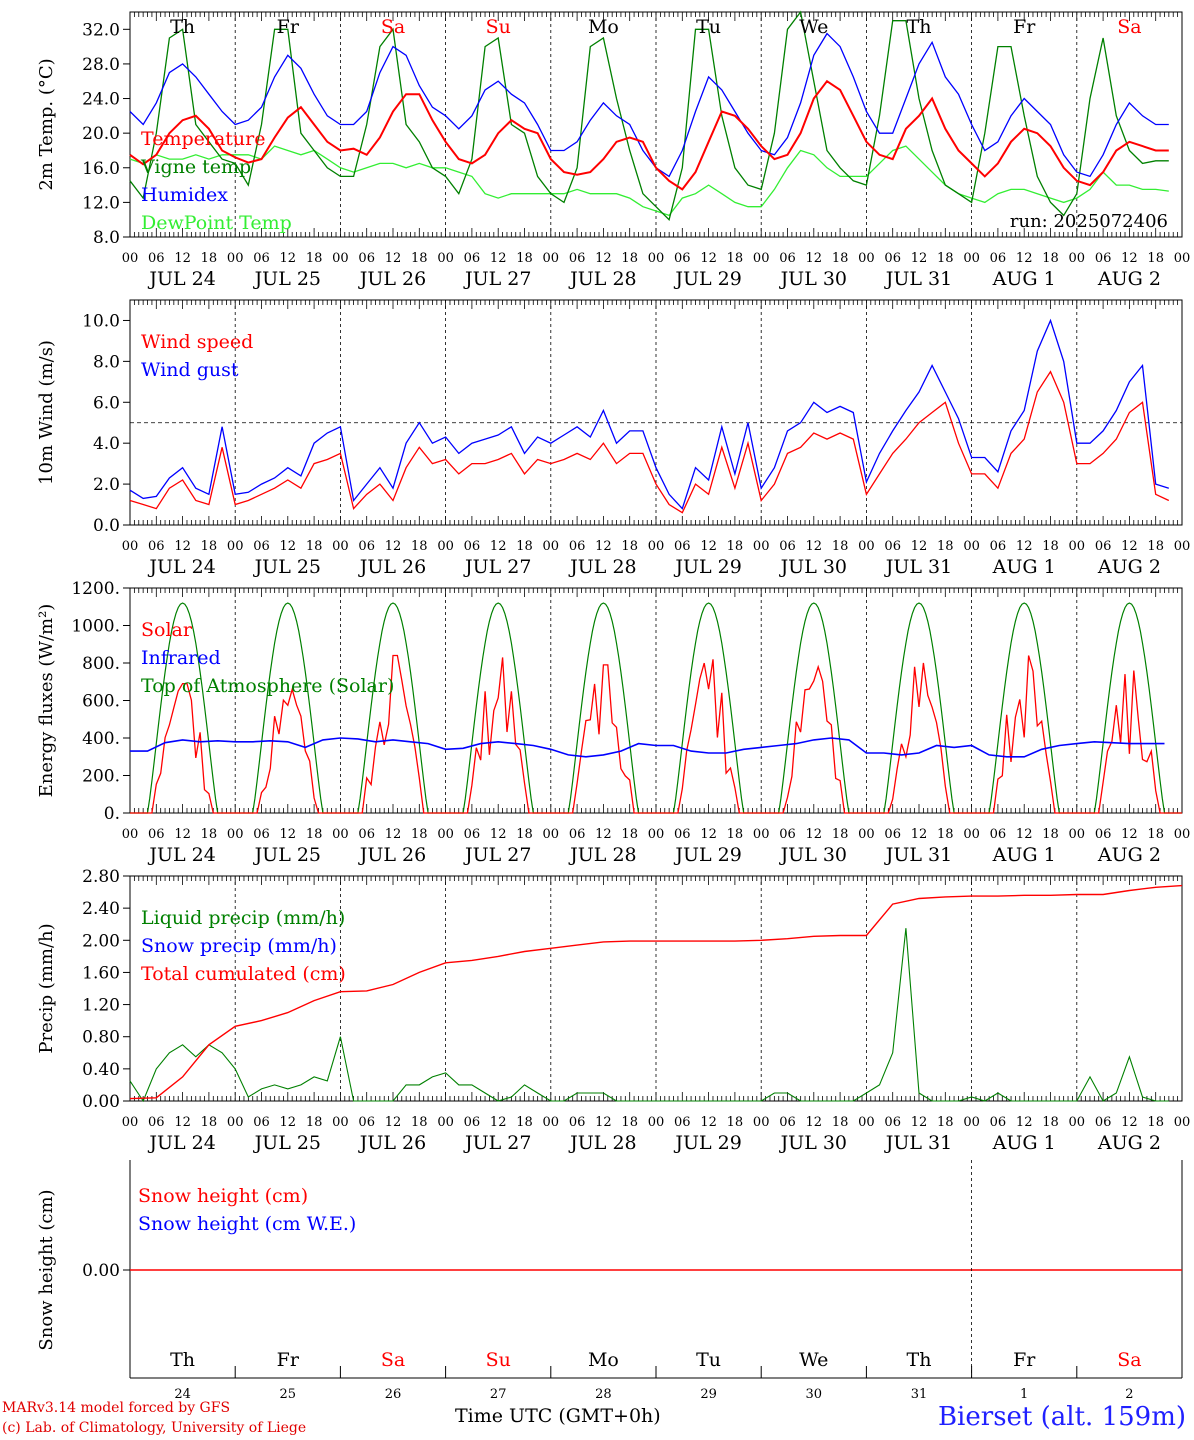 The image size is (1194, 1440). Describe the element at coordinates (101, 1038) in the screenshot. I see `y-tick-label: 0.80` at that location.